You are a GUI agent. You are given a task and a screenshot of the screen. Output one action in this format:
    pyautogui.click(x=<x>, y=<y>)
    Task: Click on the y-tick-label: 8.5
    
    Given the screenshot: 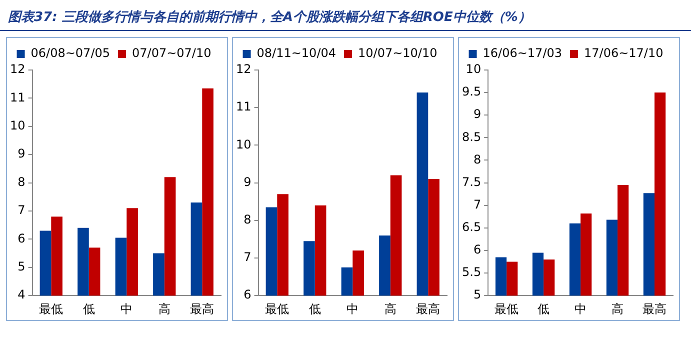 What is the action you would take?
    pyautogui.click(x=472, y=137)
    